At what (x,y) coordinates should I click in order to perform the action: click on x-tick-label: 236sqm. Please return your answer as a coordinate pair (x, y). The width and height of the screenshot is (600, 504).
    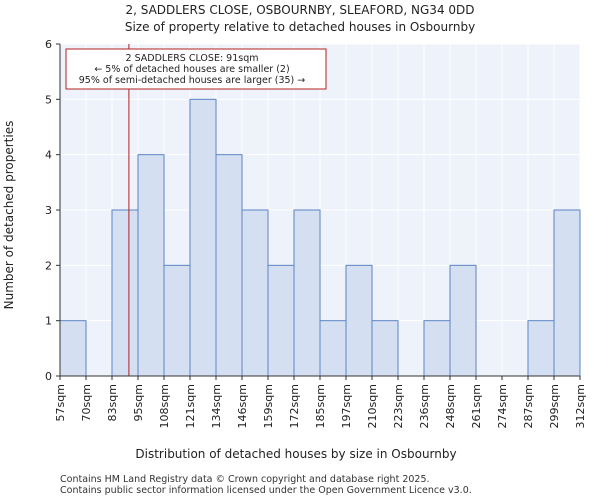
    Looking at the image, I should click on (424, 406).